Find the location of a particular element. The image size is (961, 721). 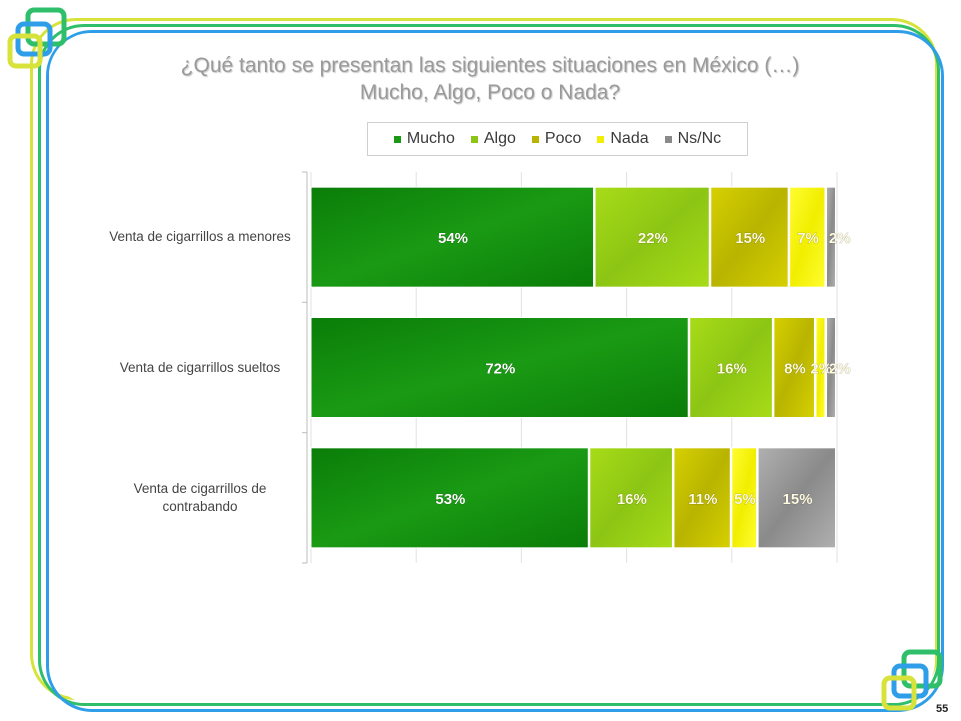

category-label: Venta de cigarrillos sueltos is located at coordinates (200, 368).